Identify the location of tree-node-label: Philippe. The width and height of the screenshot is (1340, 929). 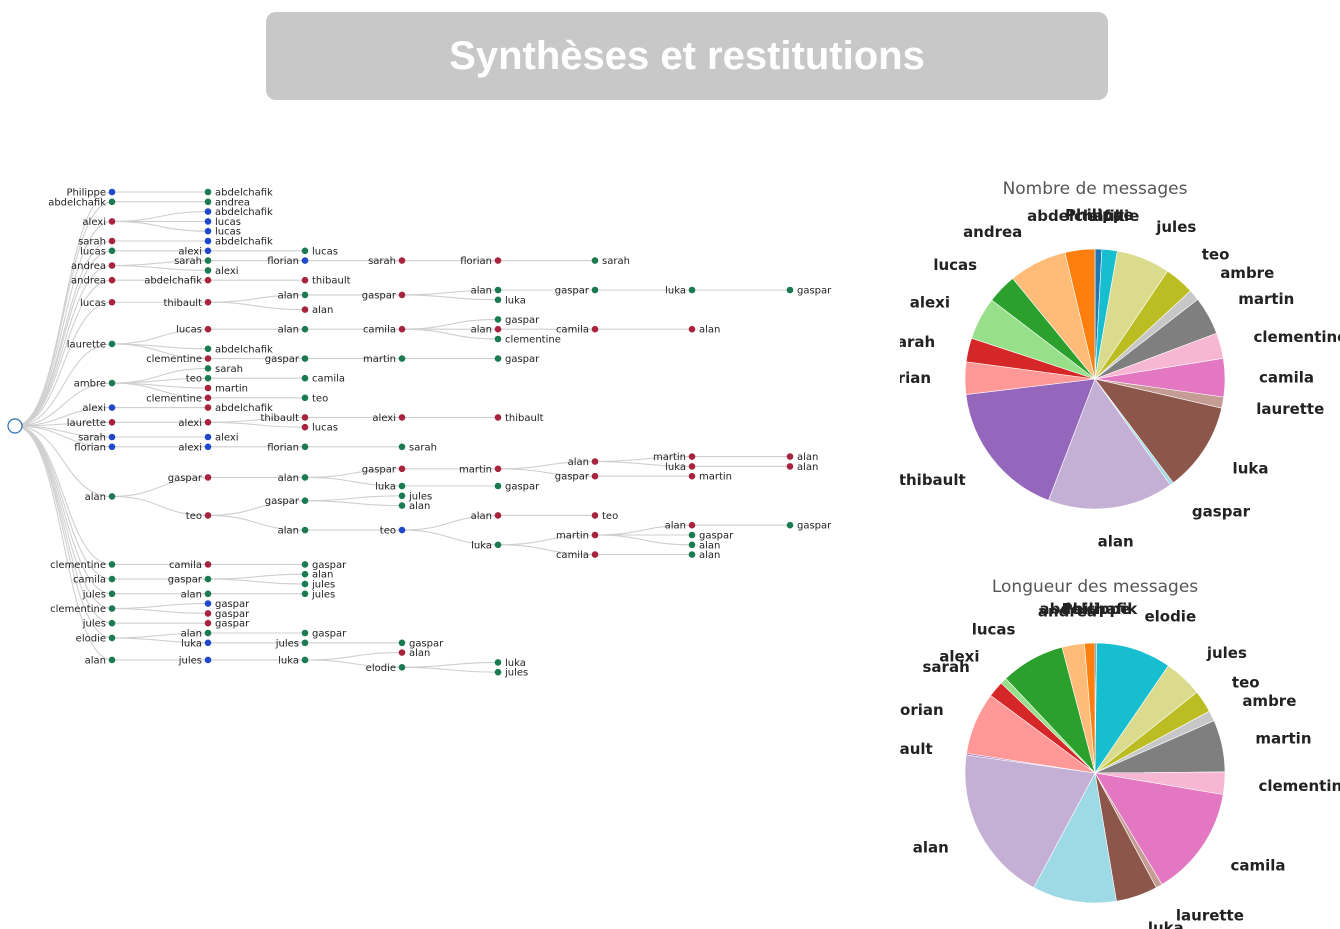
(86, 193).